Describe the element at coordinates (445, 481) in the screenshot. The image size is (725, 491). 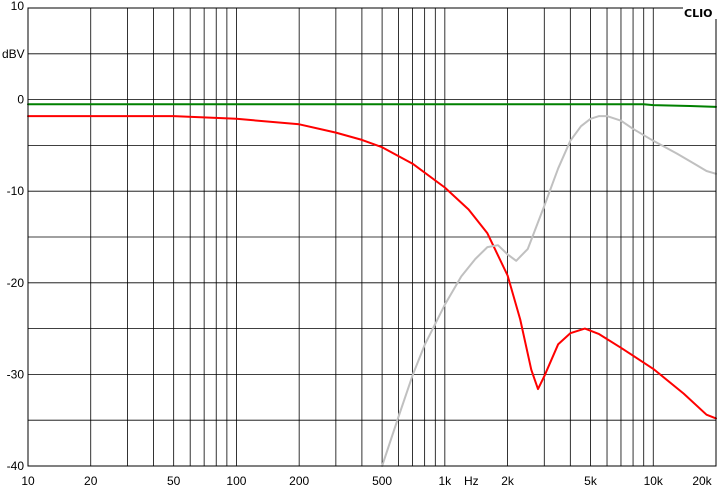
I see `x-tick-label: 1k` at that location.